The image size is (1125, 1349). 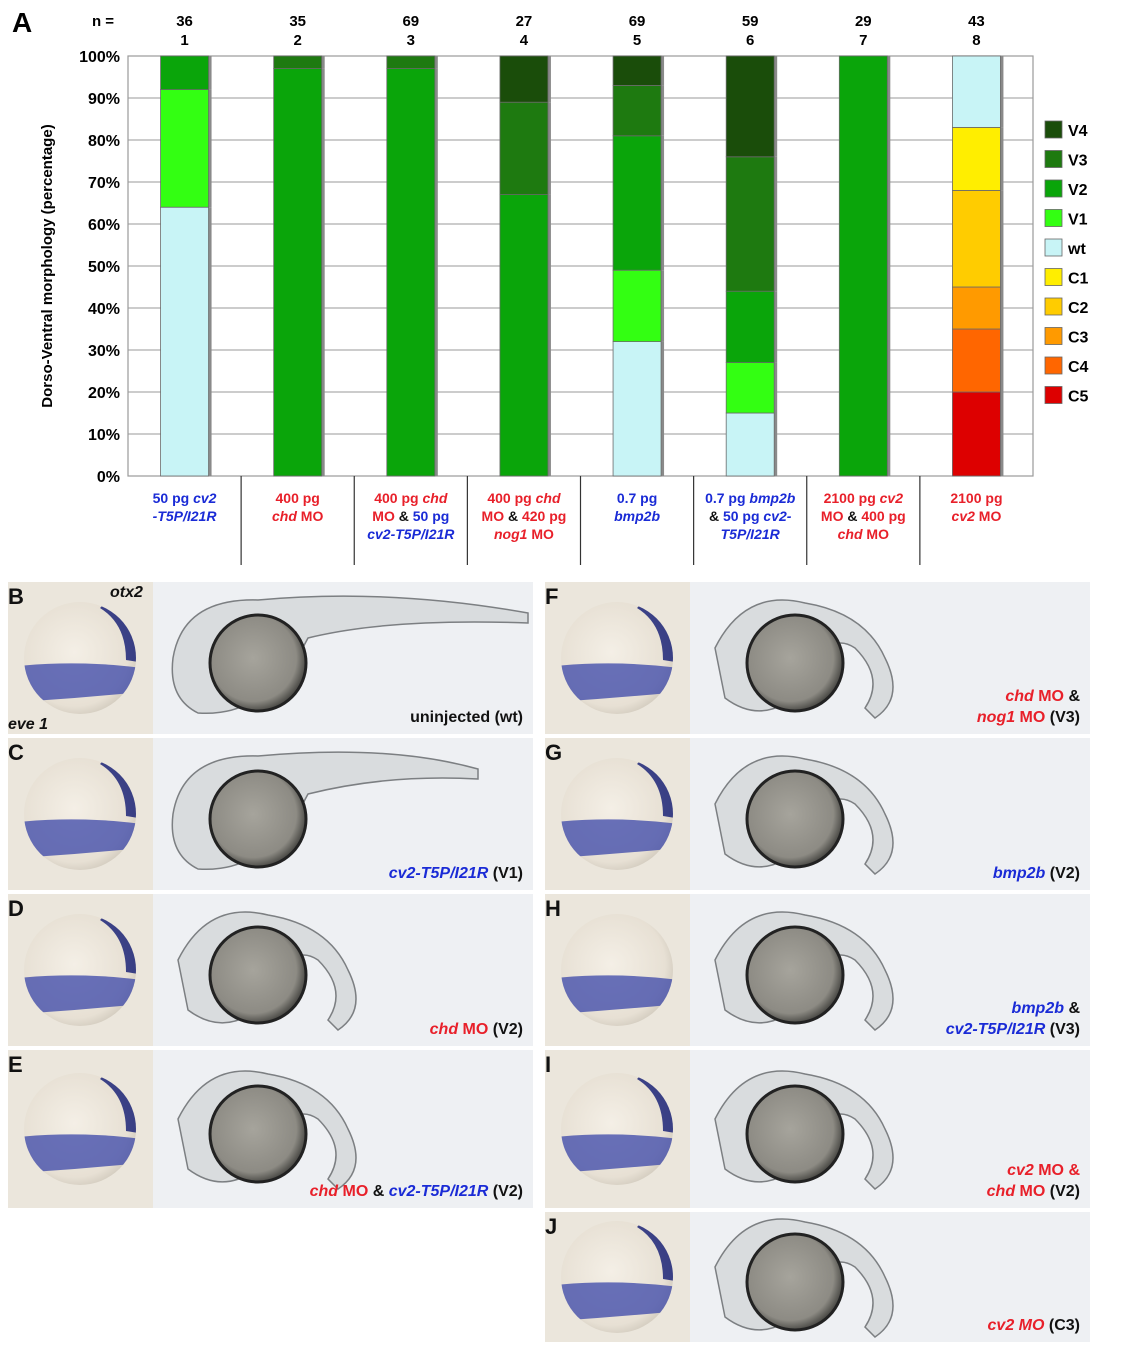 What do you see at coordinates (976, 238) in the screenshot?
I see `bar-segment-8-C2` at bounding box center [976, 238].